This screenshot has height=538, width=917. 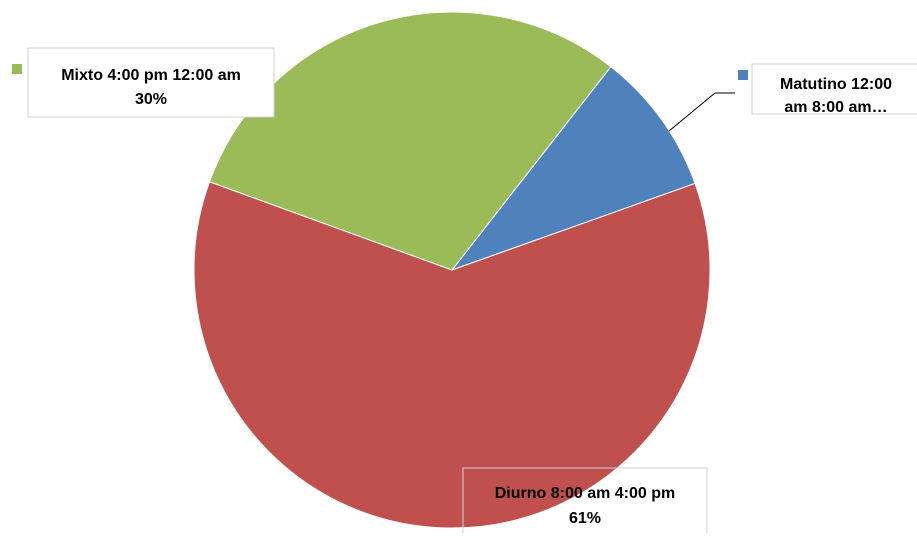 What do you see at coordinates (836, 84) in the screenshot?
I see `label-line-matutino-1: Matutino 12:00` at bounding box center [836, 84].